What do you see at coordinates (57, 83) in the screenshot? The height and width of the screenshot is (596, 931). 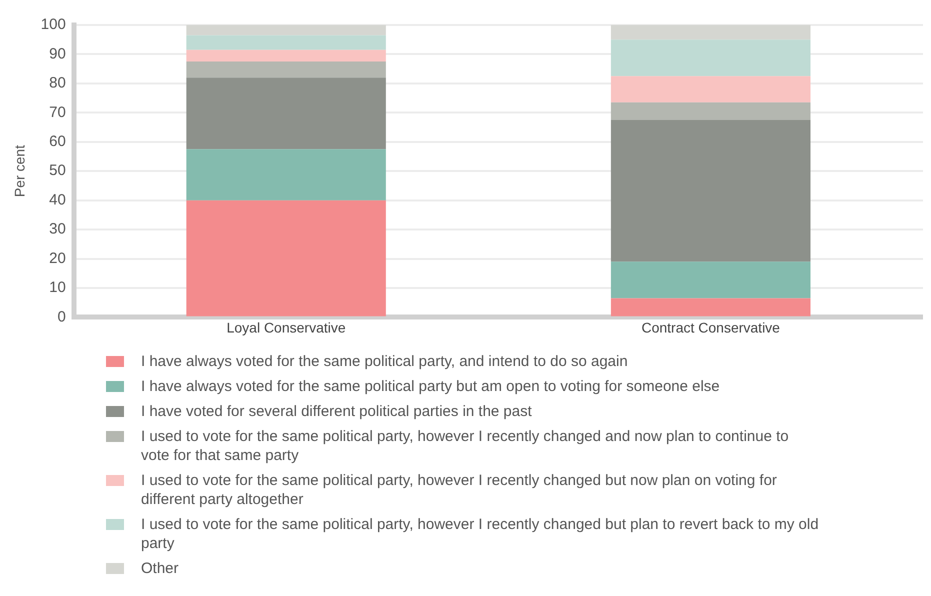 I see `y-tick-label: 80` at bounding box center [57, 83].